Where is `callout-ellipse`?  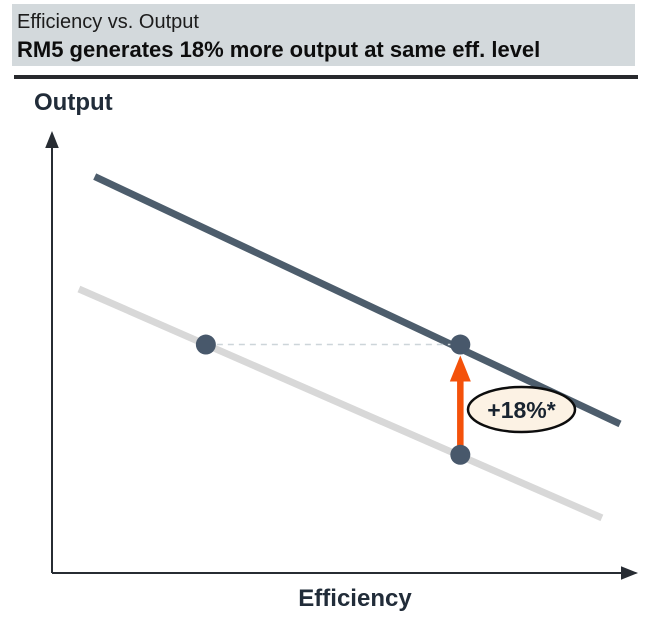 callout-ellipse is located at coordinates (521, 409).